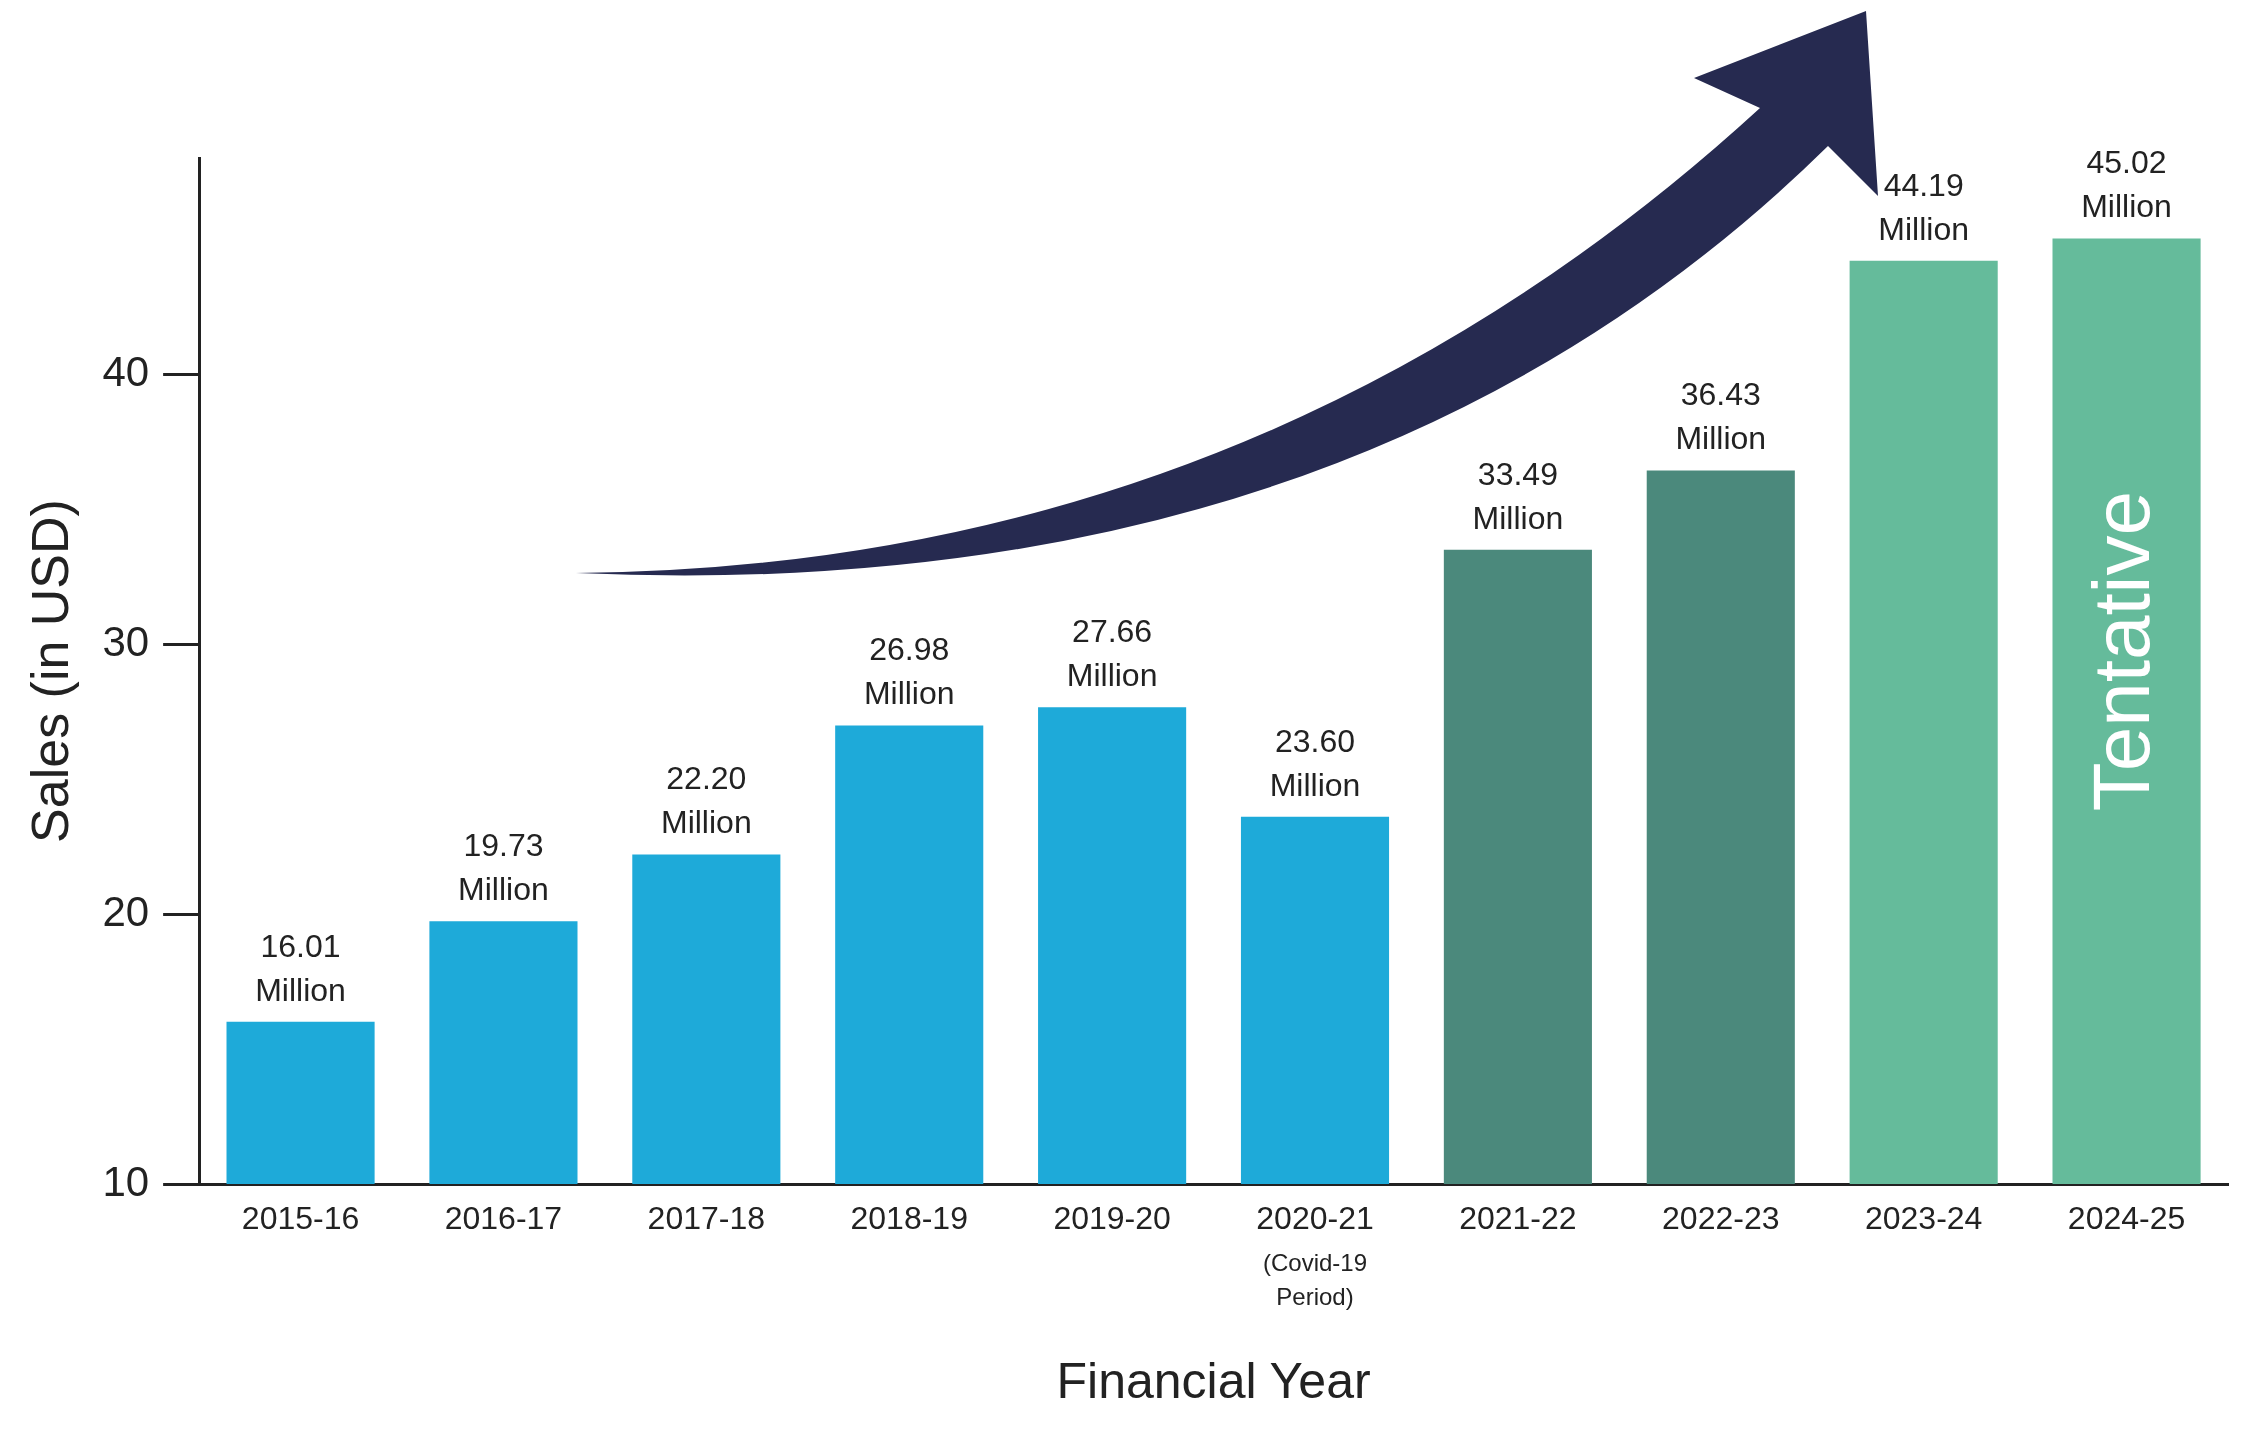  Describe the element at coordinates (126, 911) in the screenshot. I see `y-tick-label: 20` at that location.